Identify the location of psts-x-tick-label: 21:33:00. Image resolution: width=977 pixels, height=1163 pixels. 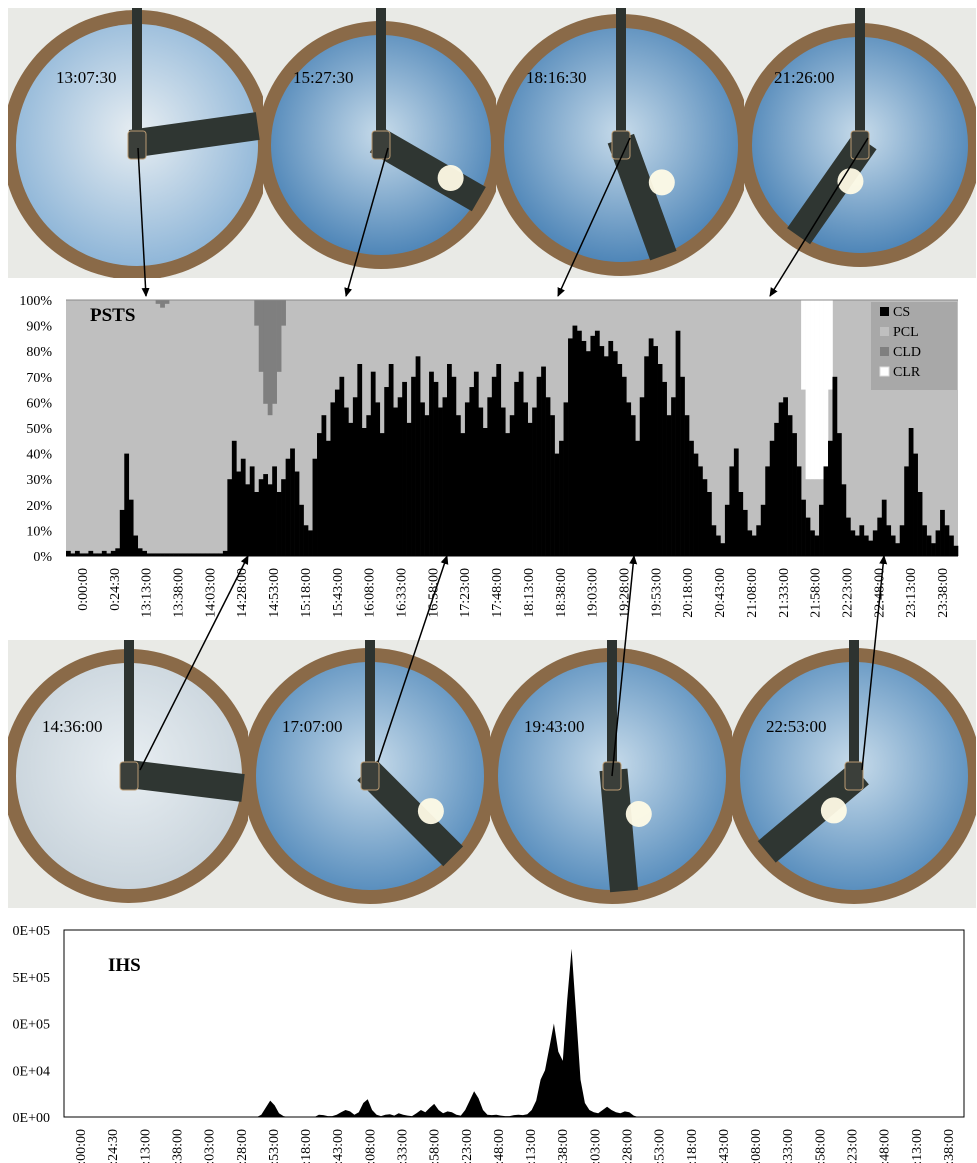
(784, 593).